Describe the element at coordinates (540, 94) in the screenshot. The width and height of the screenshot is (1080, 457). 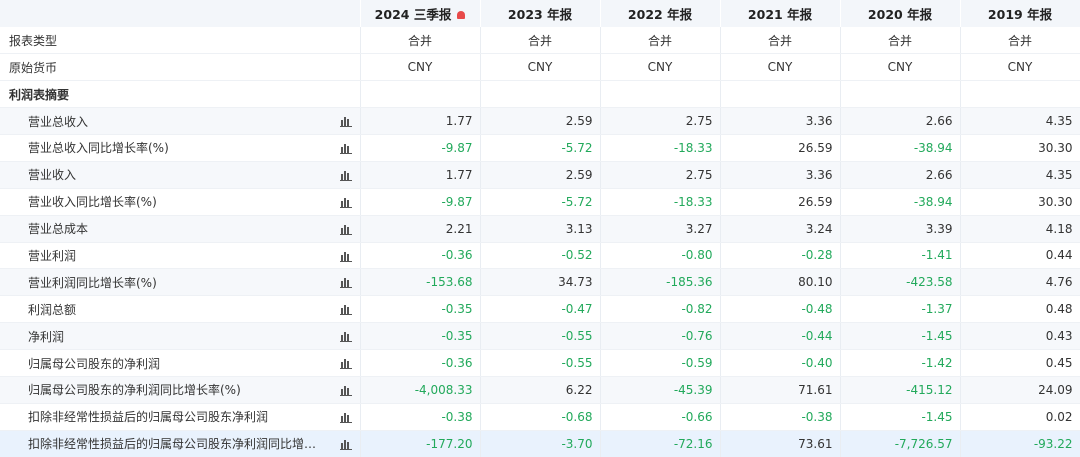
I see `section-row: 利润表摘要` at that location.